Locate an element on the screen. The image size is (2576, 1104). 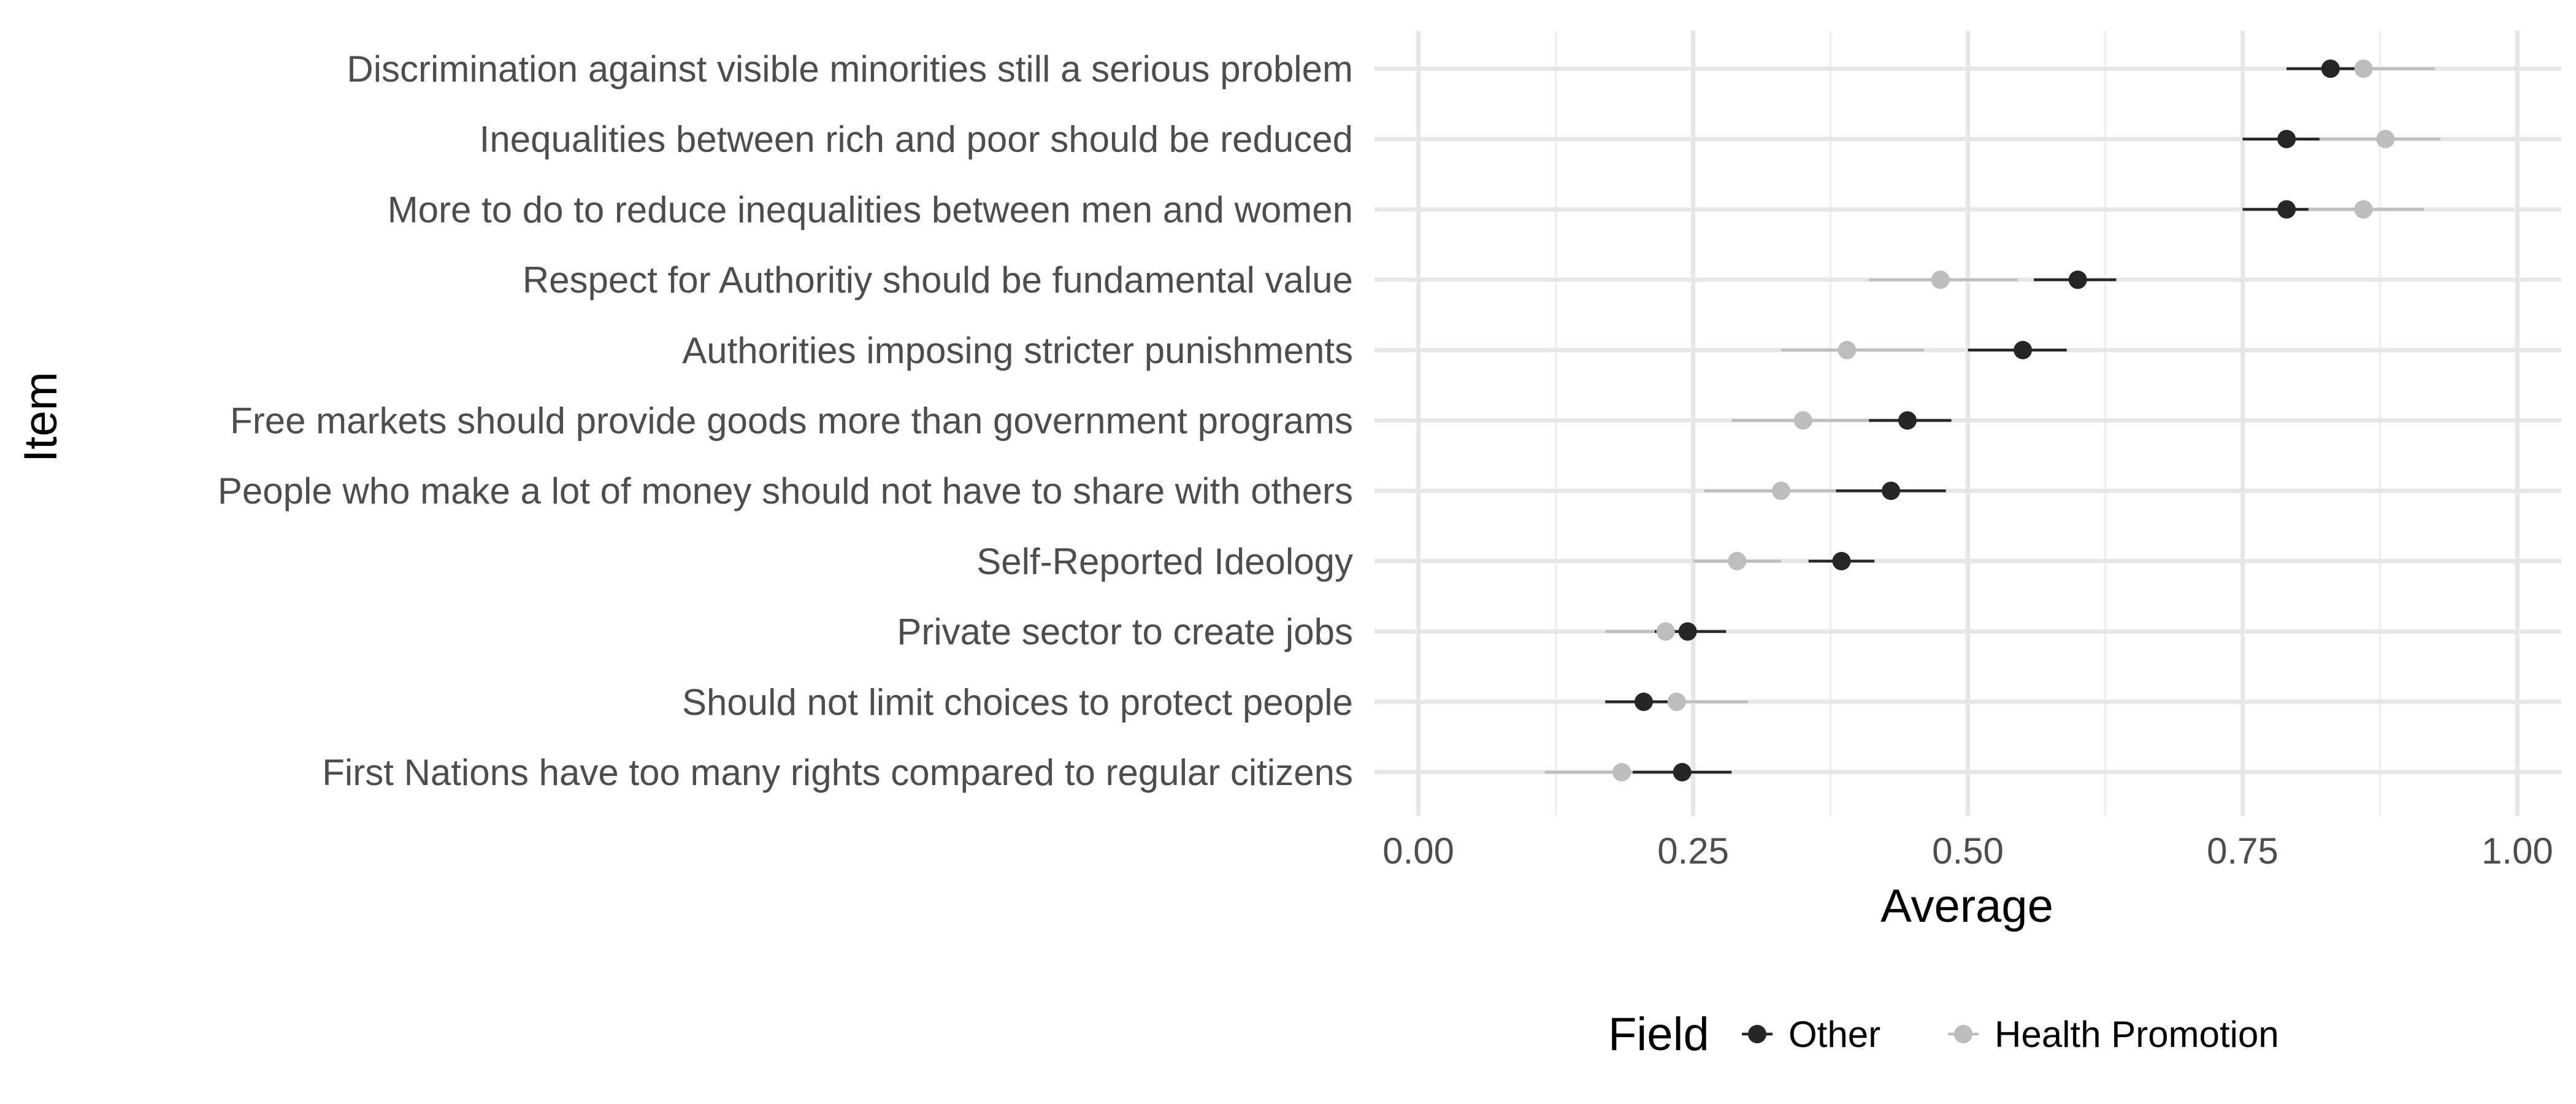
category-label: Private sector to create jobs is located at coordinates (1125, 632).